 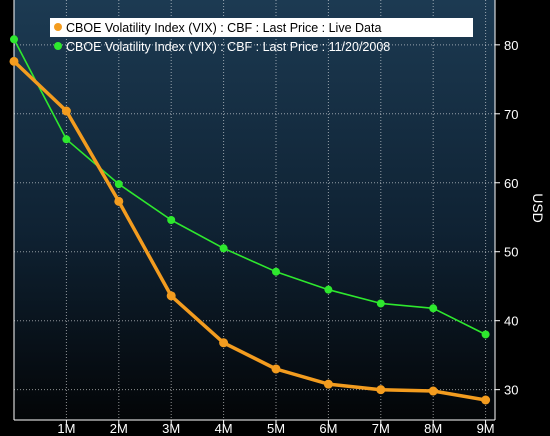 What do you see at coordinates (486, 428) in the screenshot?
I see `x-tick-label: 9M` at bounding box center [486, 428].